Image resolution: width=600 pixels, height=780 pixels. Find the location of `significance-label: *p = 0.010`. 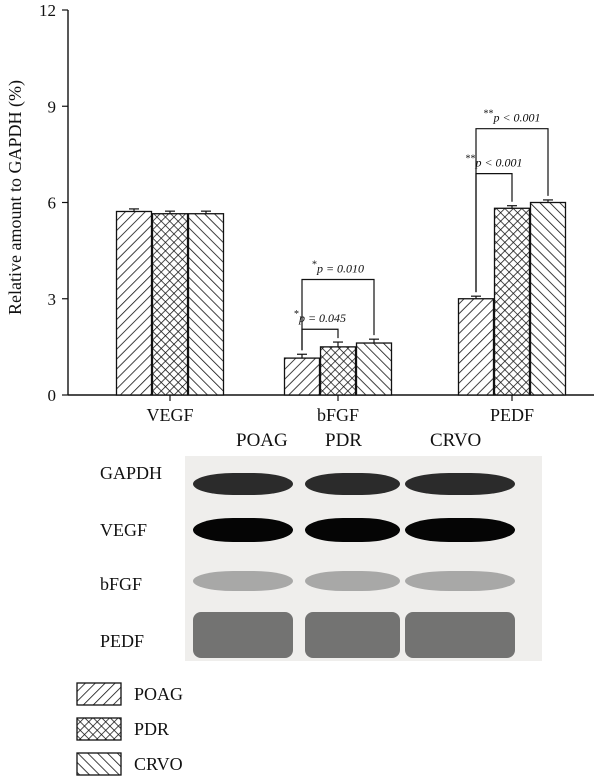

significance-label: *p = 0.010 is located at coordinates (338, 267).